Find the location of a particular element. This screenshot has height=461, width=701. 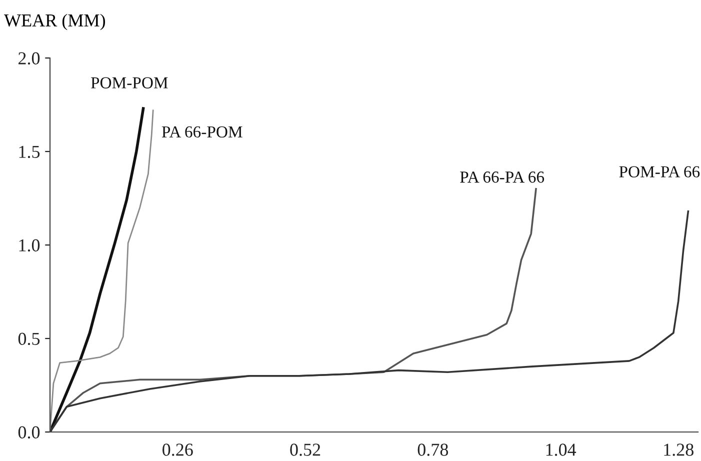

y-tick-label: 0.0 is located at coordinates (29, 432).